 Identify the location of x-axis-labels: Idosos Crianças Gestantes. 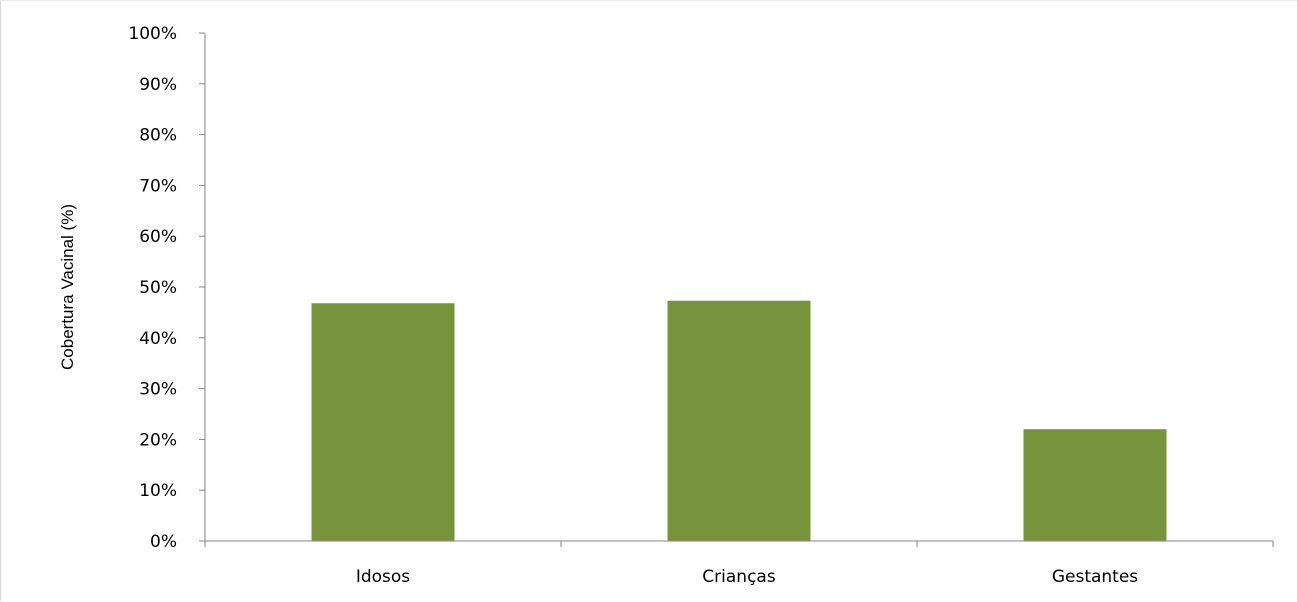
(739, 564).